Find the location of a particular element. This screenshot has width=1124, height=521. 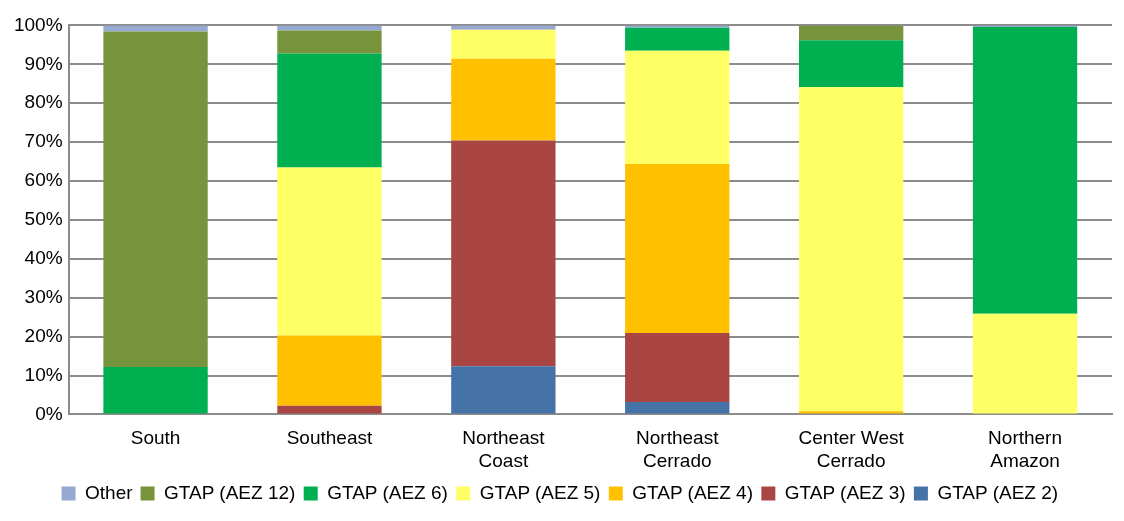

legend-label: GTAP (AEZ 4) is located at coordinates (693, 492).